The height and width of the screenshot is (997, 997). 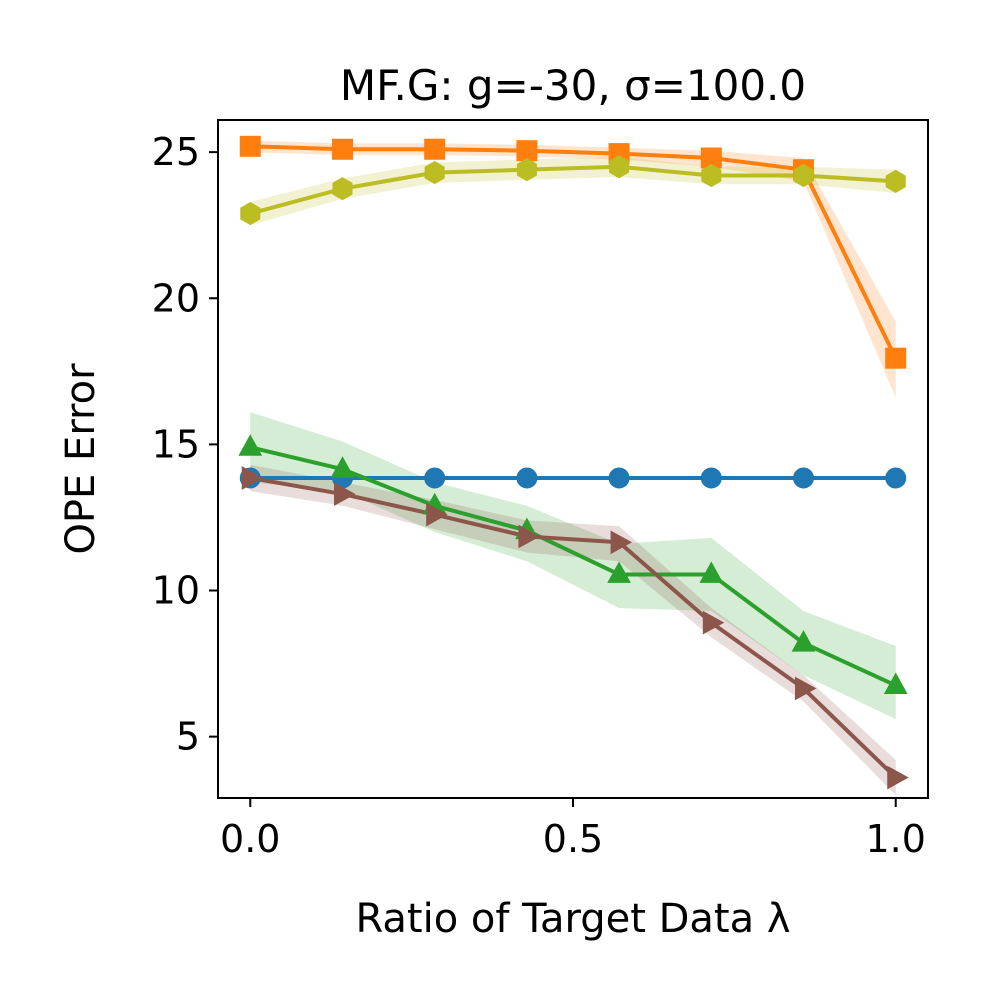 I want to click on y-tick-label: 15, so click(x=176, y=444).